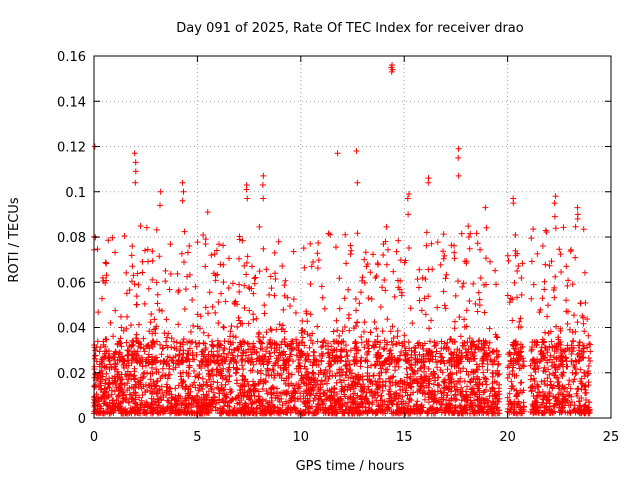 The image size is (640, 480). What do you see at coordinates (71, 283) in the screenshot?
I see `y-tick-label: 0.06` at bounding box center [71, 283].